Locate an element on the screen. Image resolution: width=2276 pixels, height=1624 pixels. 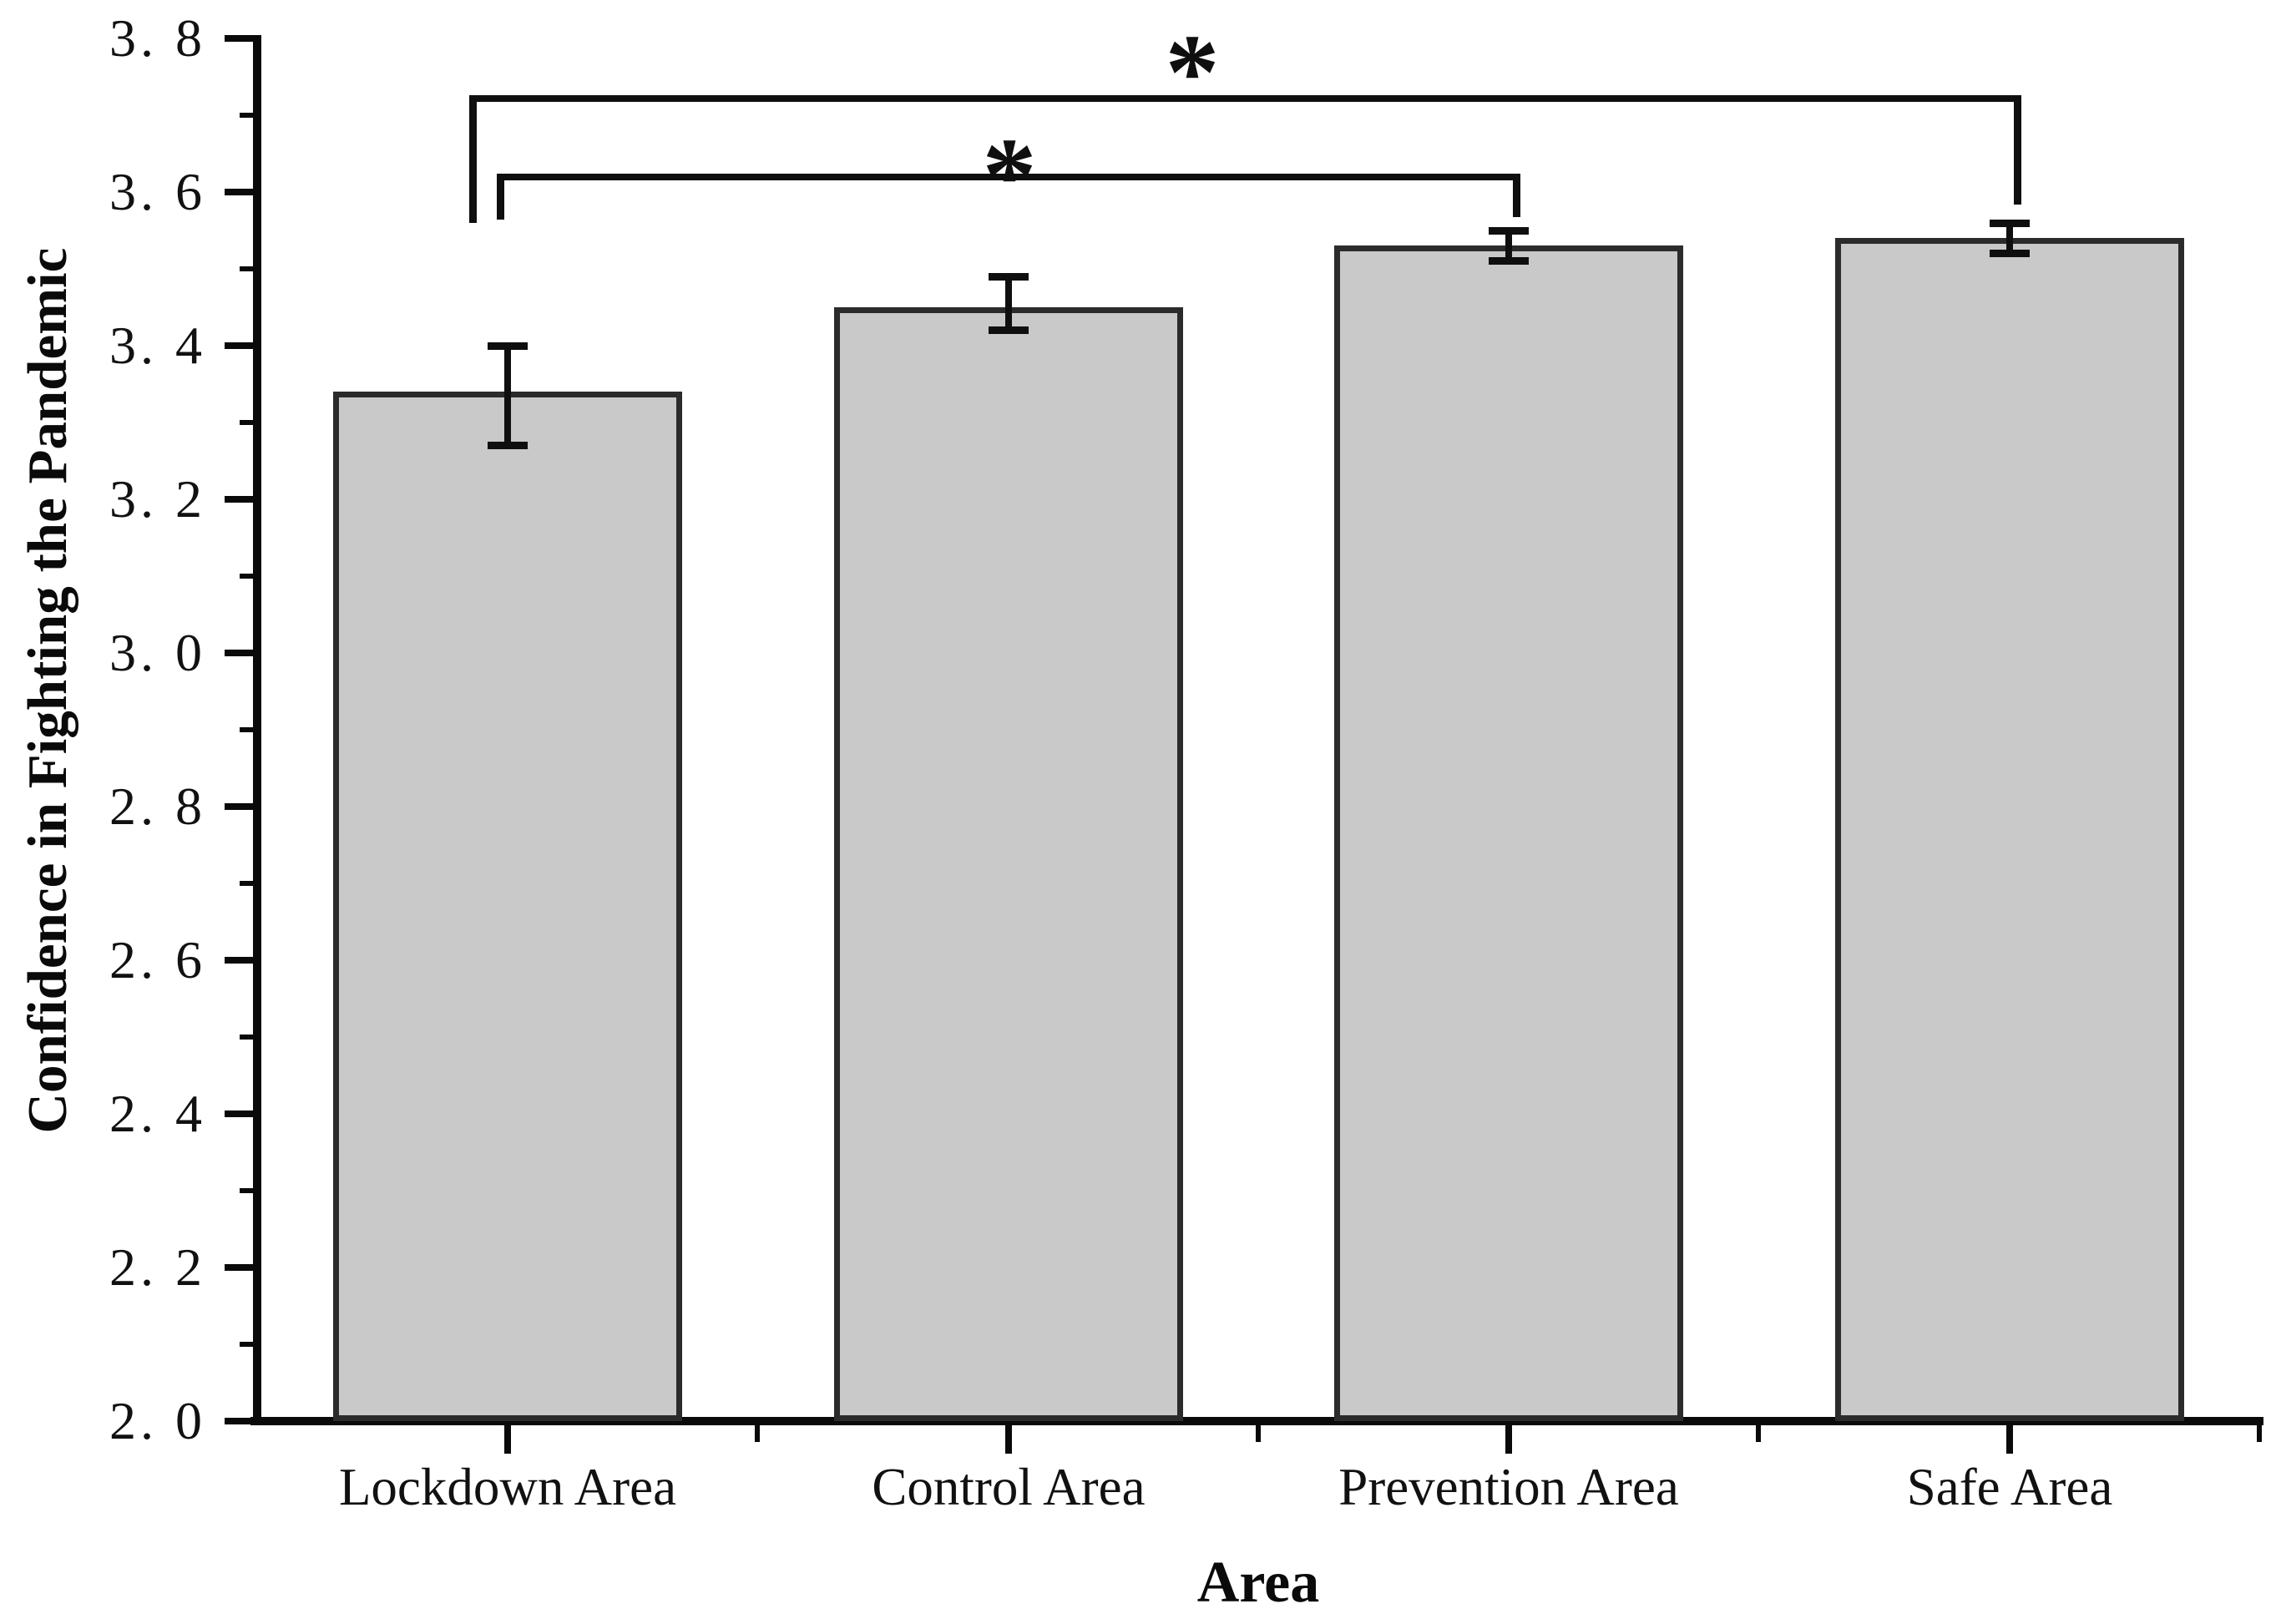
x-category-label-prevention-area: Prevention Area is located at coordinates (1508, 1487).